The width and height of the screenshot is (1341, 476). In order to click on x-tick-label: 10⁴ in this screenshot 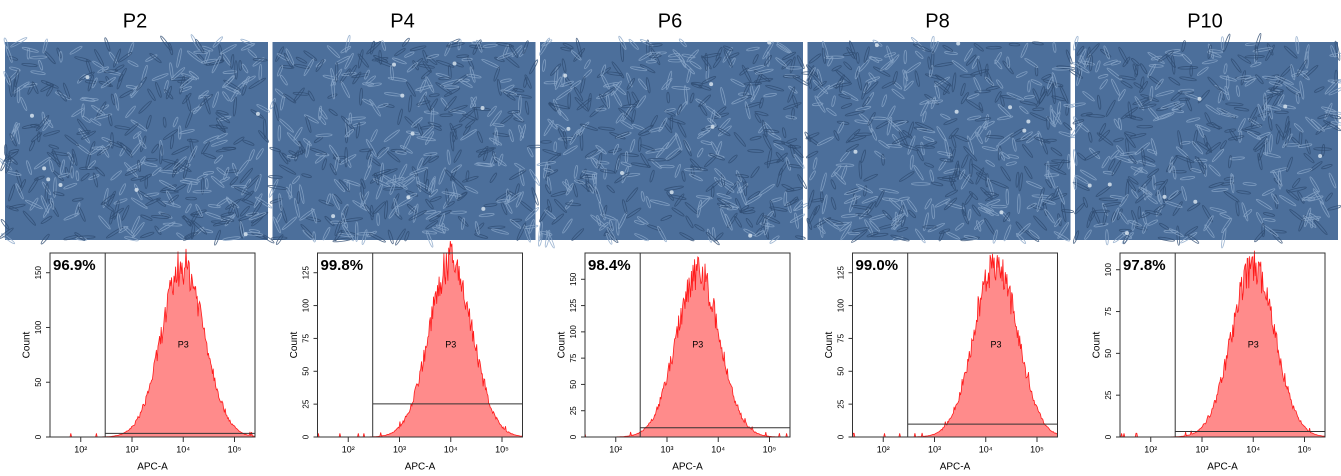, I will do `click(986, 449)`.